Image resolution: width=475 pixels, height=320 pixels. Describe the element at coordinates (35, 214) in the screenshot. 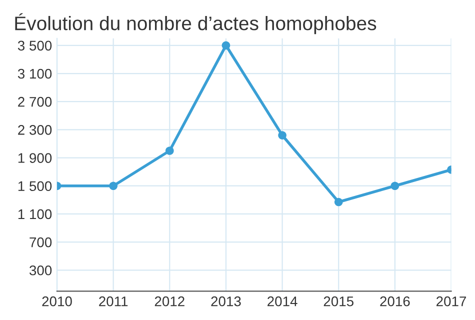

I see `y-tick-label: 1 100` at that location.